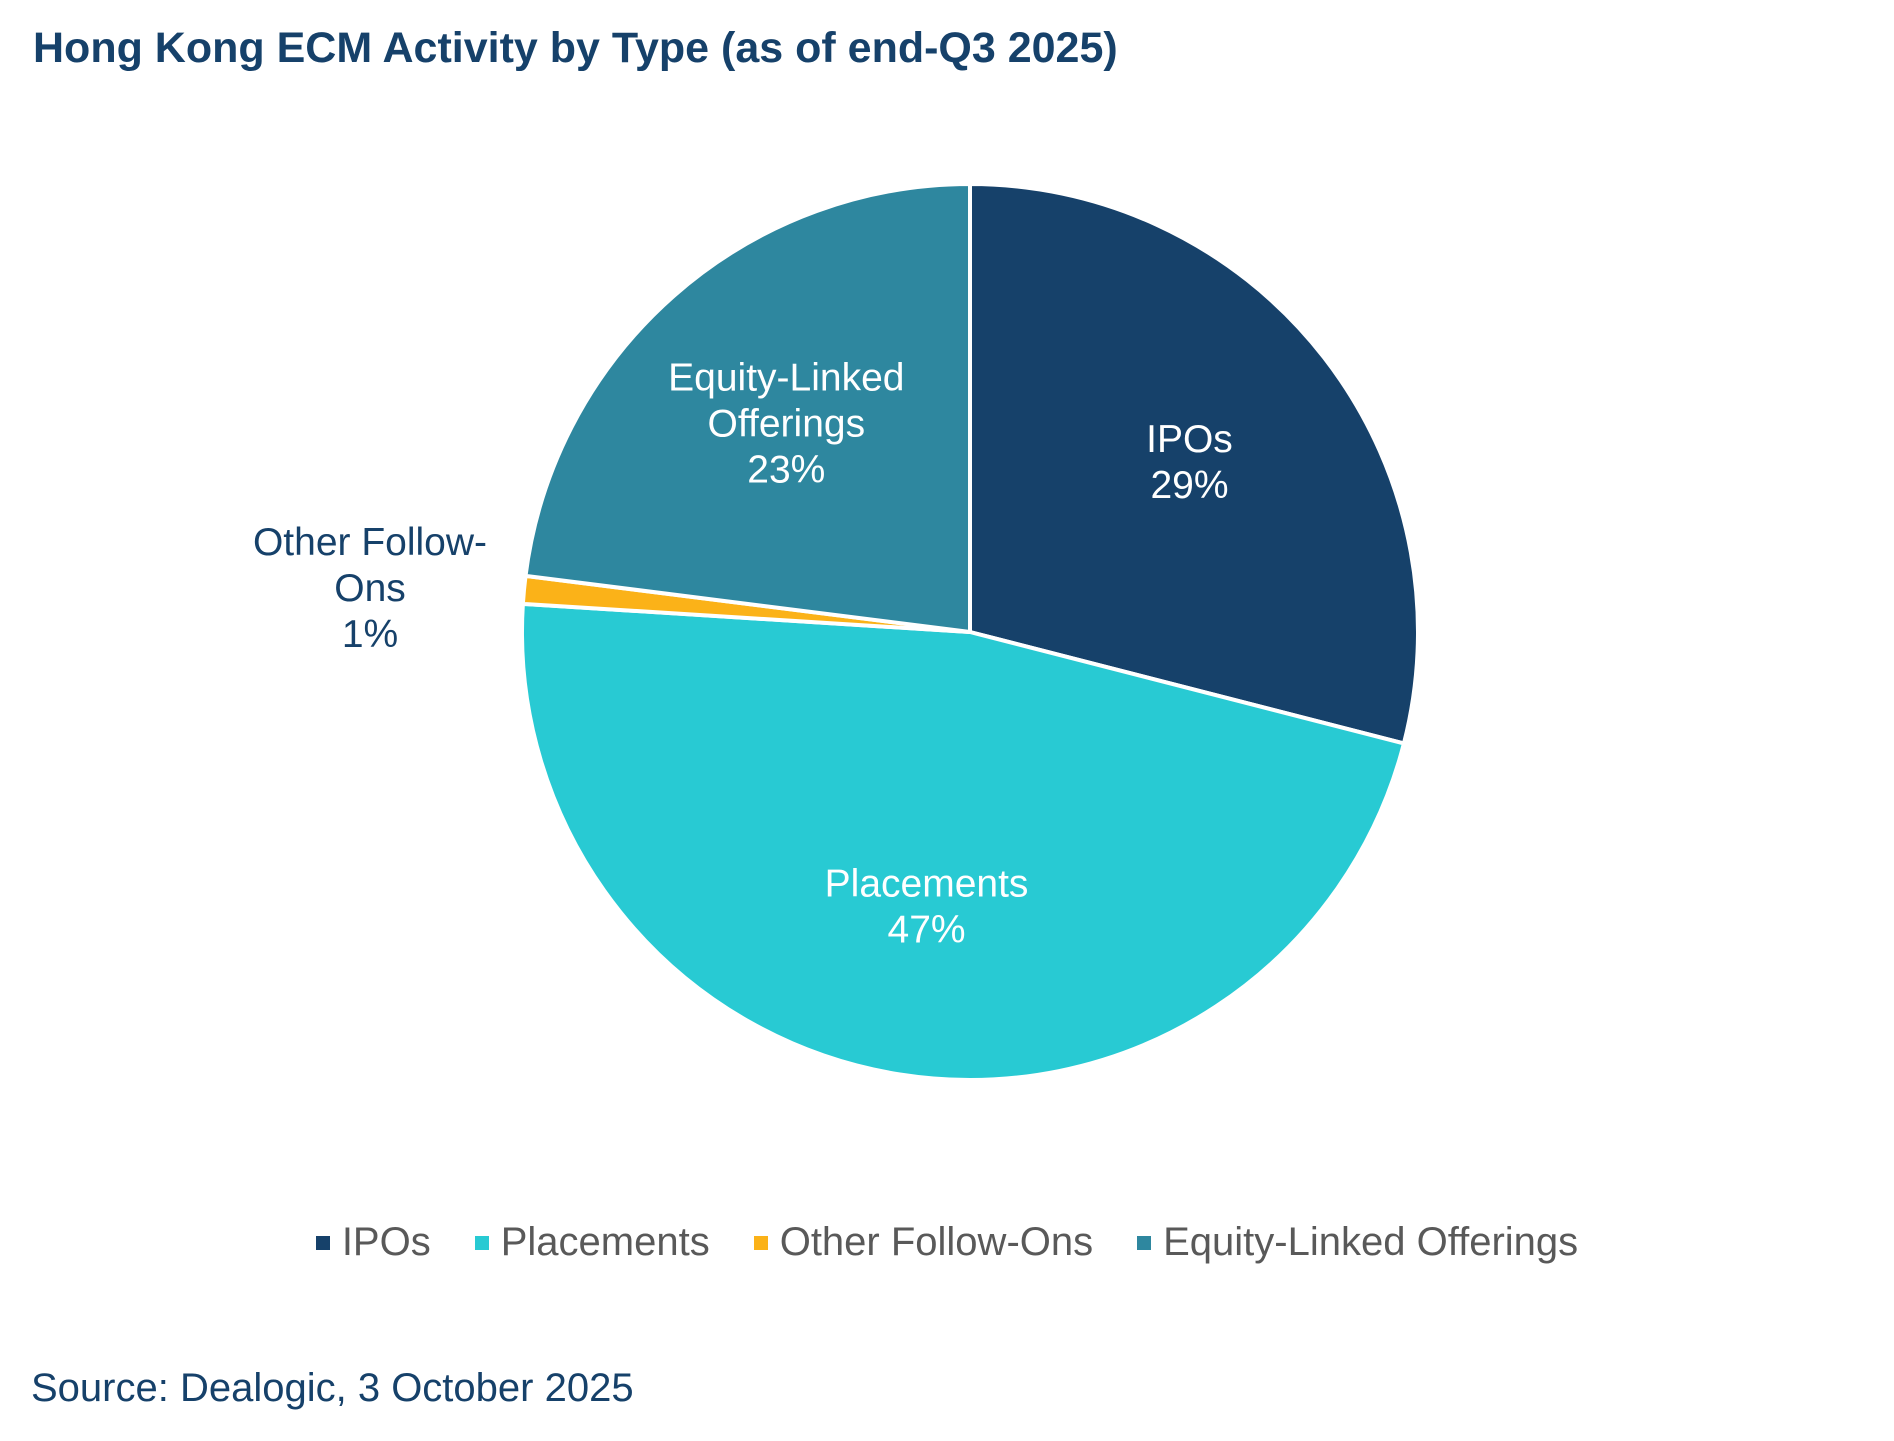 The image size is (1894, 1441). I want to click on slice-name-label: Other Follow-, so click(370, 542).